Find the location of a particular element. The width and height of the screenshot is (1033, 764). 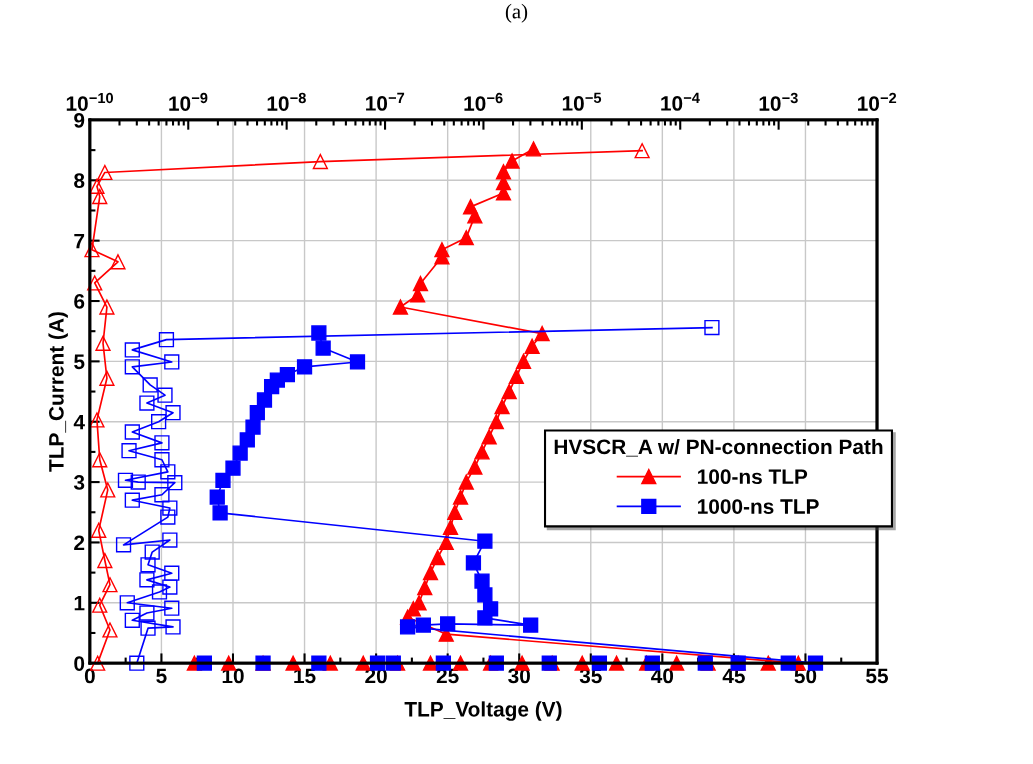

y-tick-label: 3 is located at coordinates (79, 482).